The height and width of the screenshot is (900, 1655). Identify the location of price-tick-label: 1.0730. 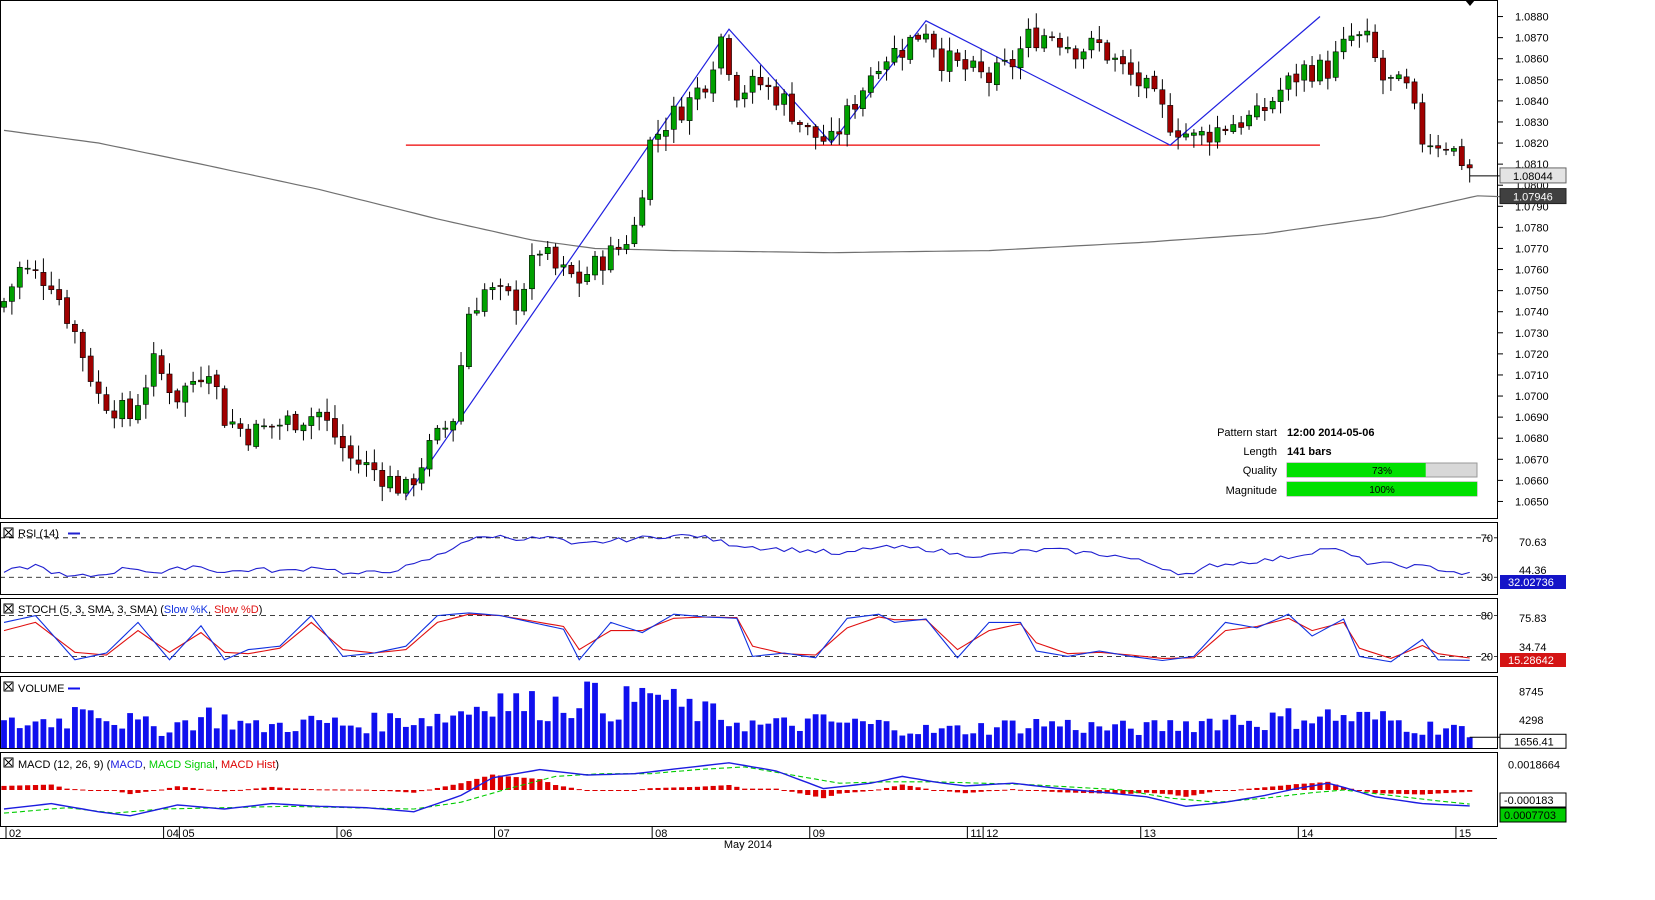
(1532, 334).